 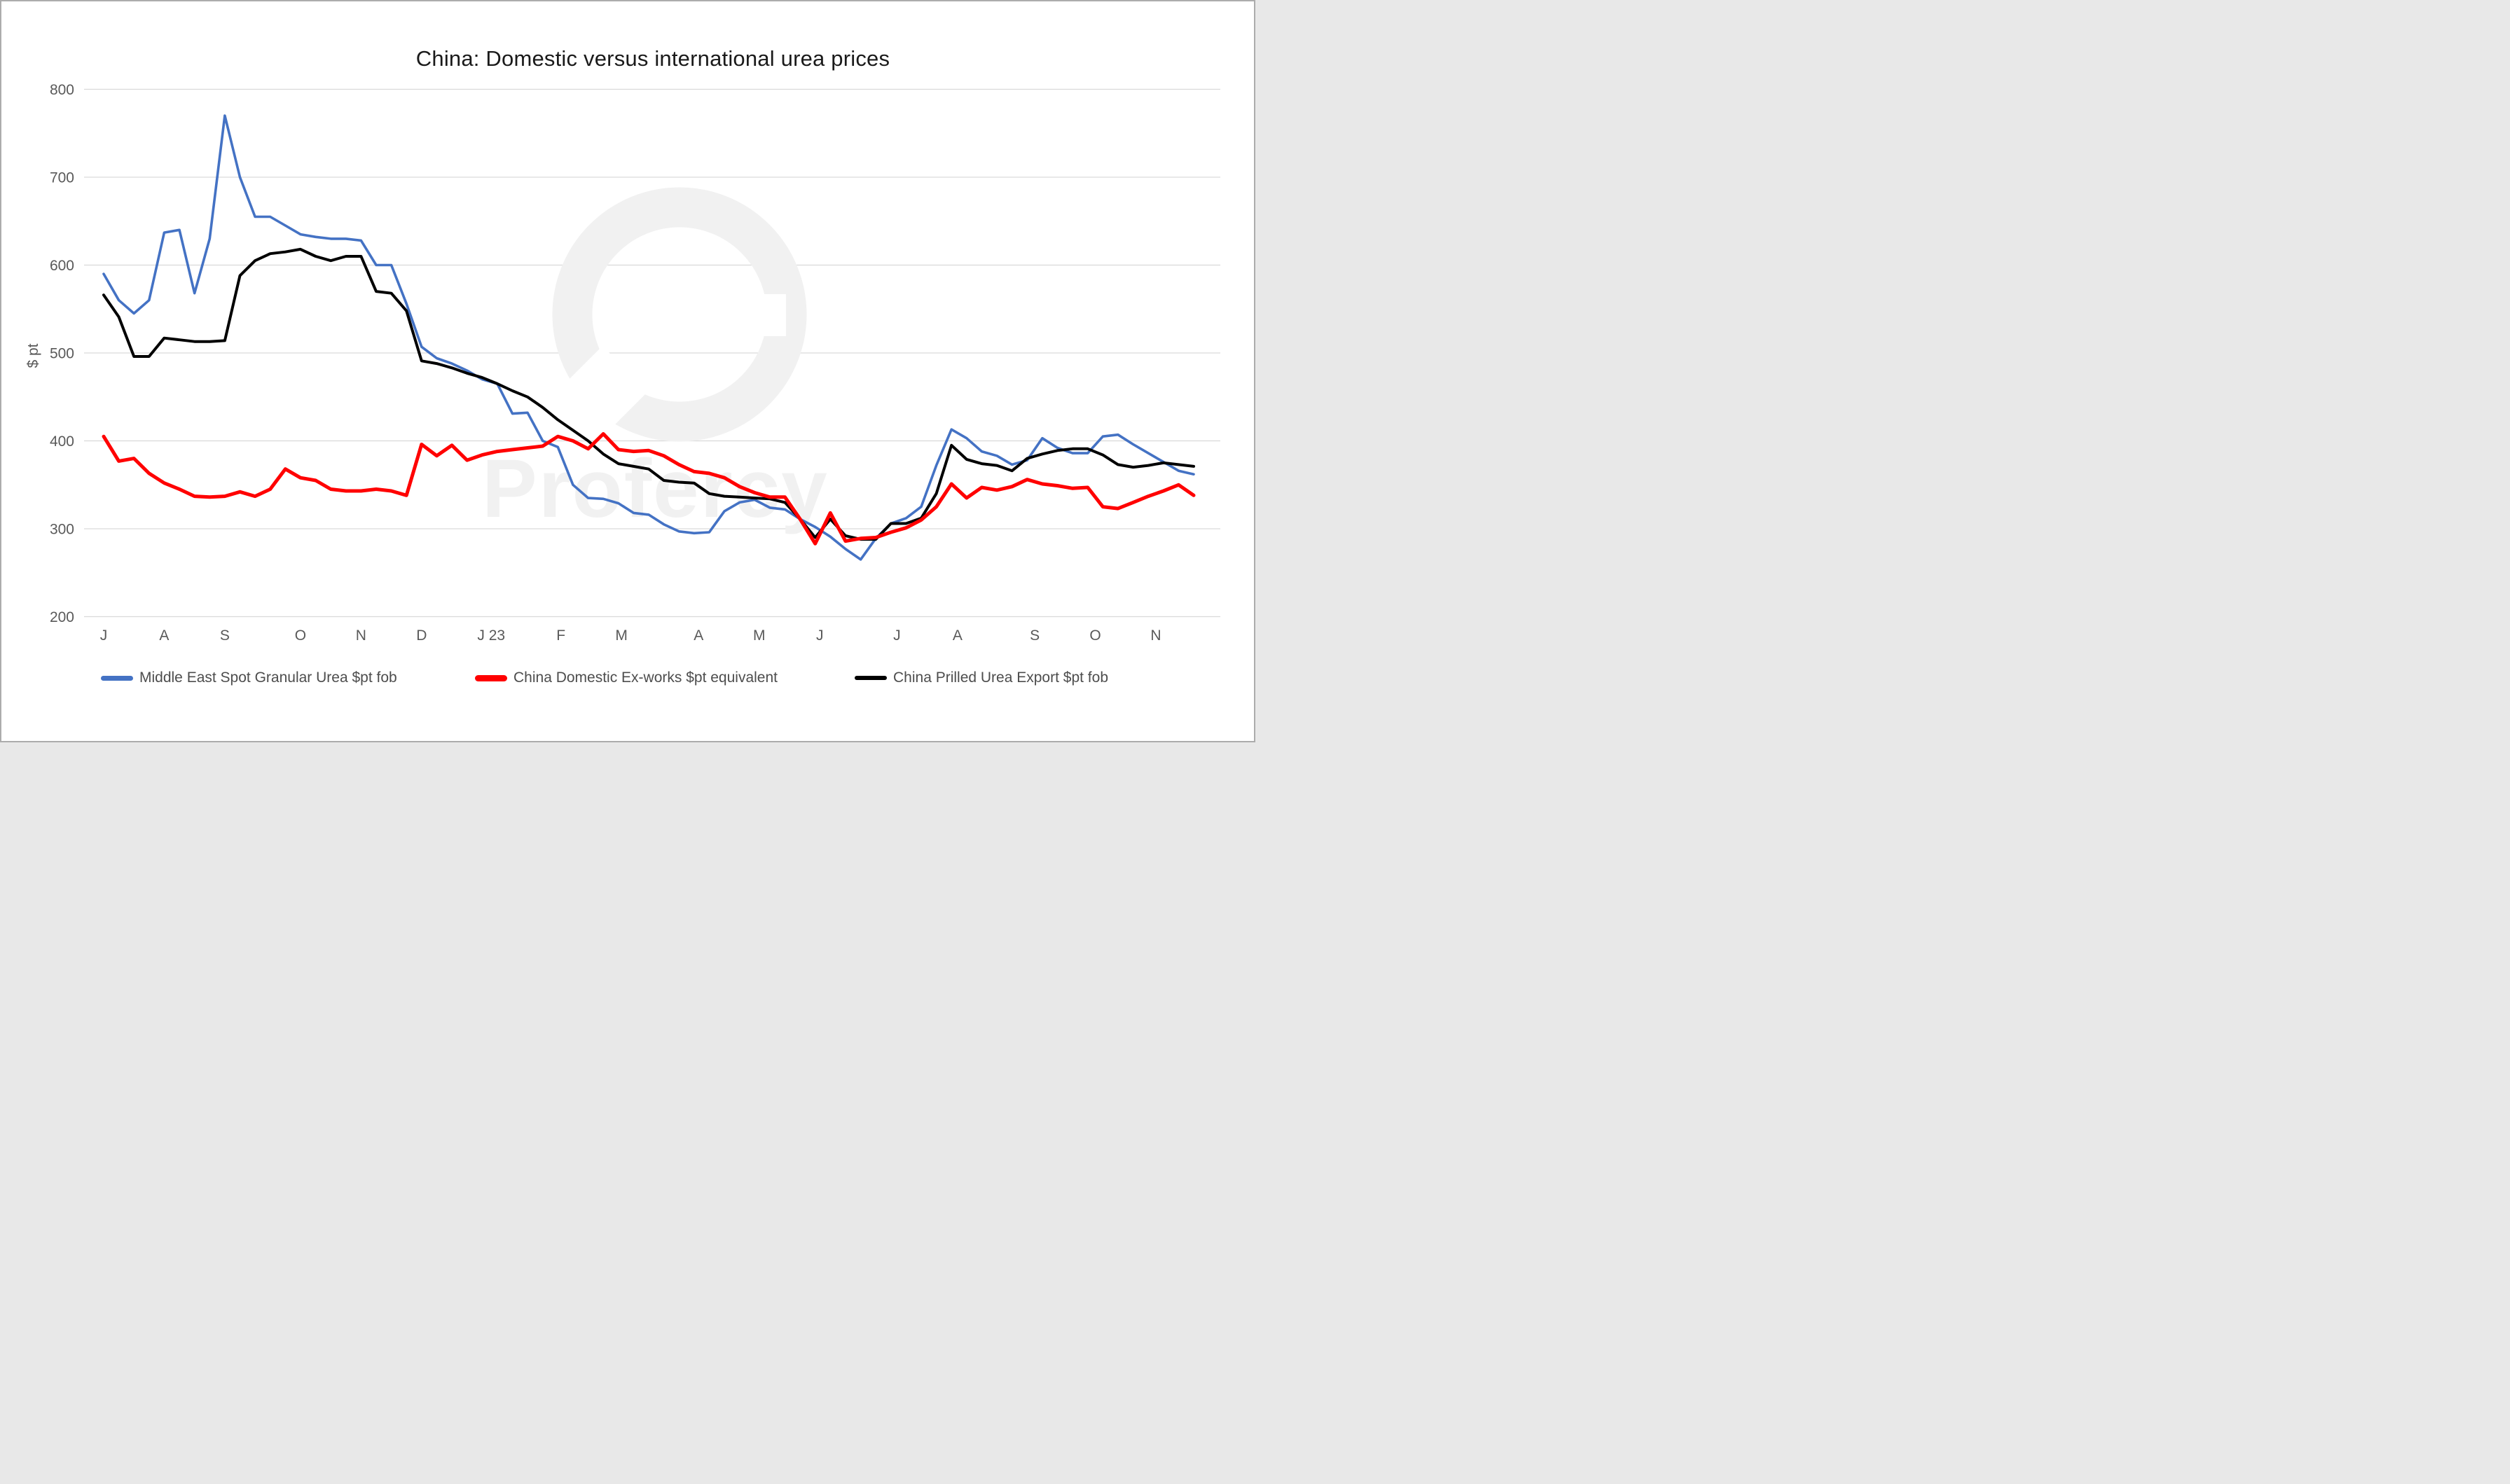 I want to click on legend-swatch-red-line-icon, so click(x=491, y=677).